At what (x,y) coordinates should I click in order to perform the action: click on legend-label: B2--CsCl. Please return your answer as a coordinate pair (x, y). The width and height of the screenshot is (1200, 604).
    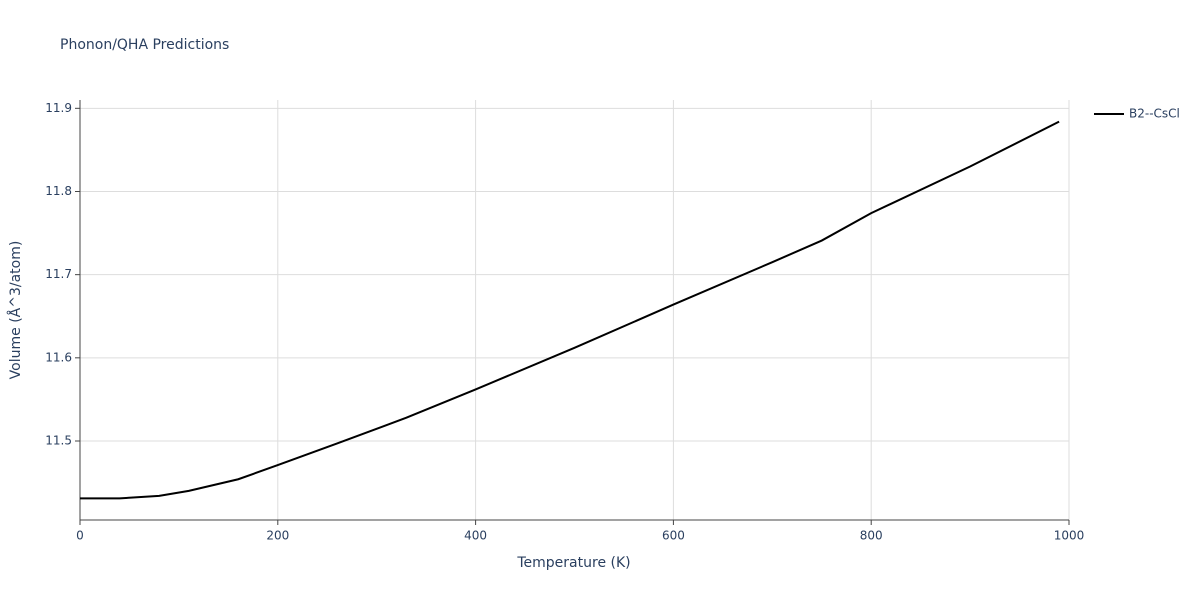
    Looking at the image, I should click on (1154, 114).